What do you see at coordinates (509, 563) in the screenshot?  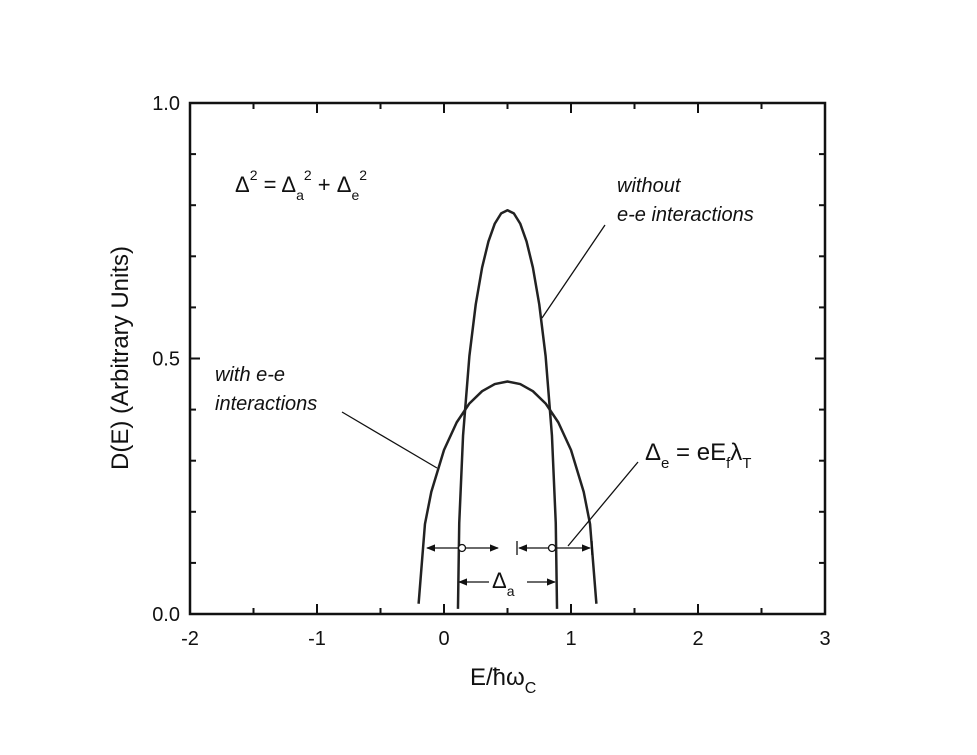 I see `width-markers` at bounding box center [509, 563].